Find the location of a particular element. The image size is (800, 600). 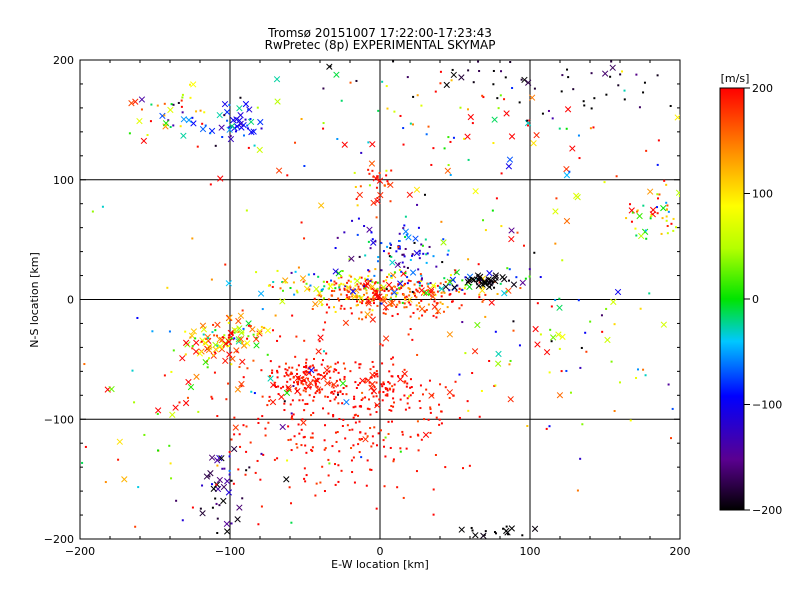

x-tick-label: −100 is located at coordinates (230, 551).